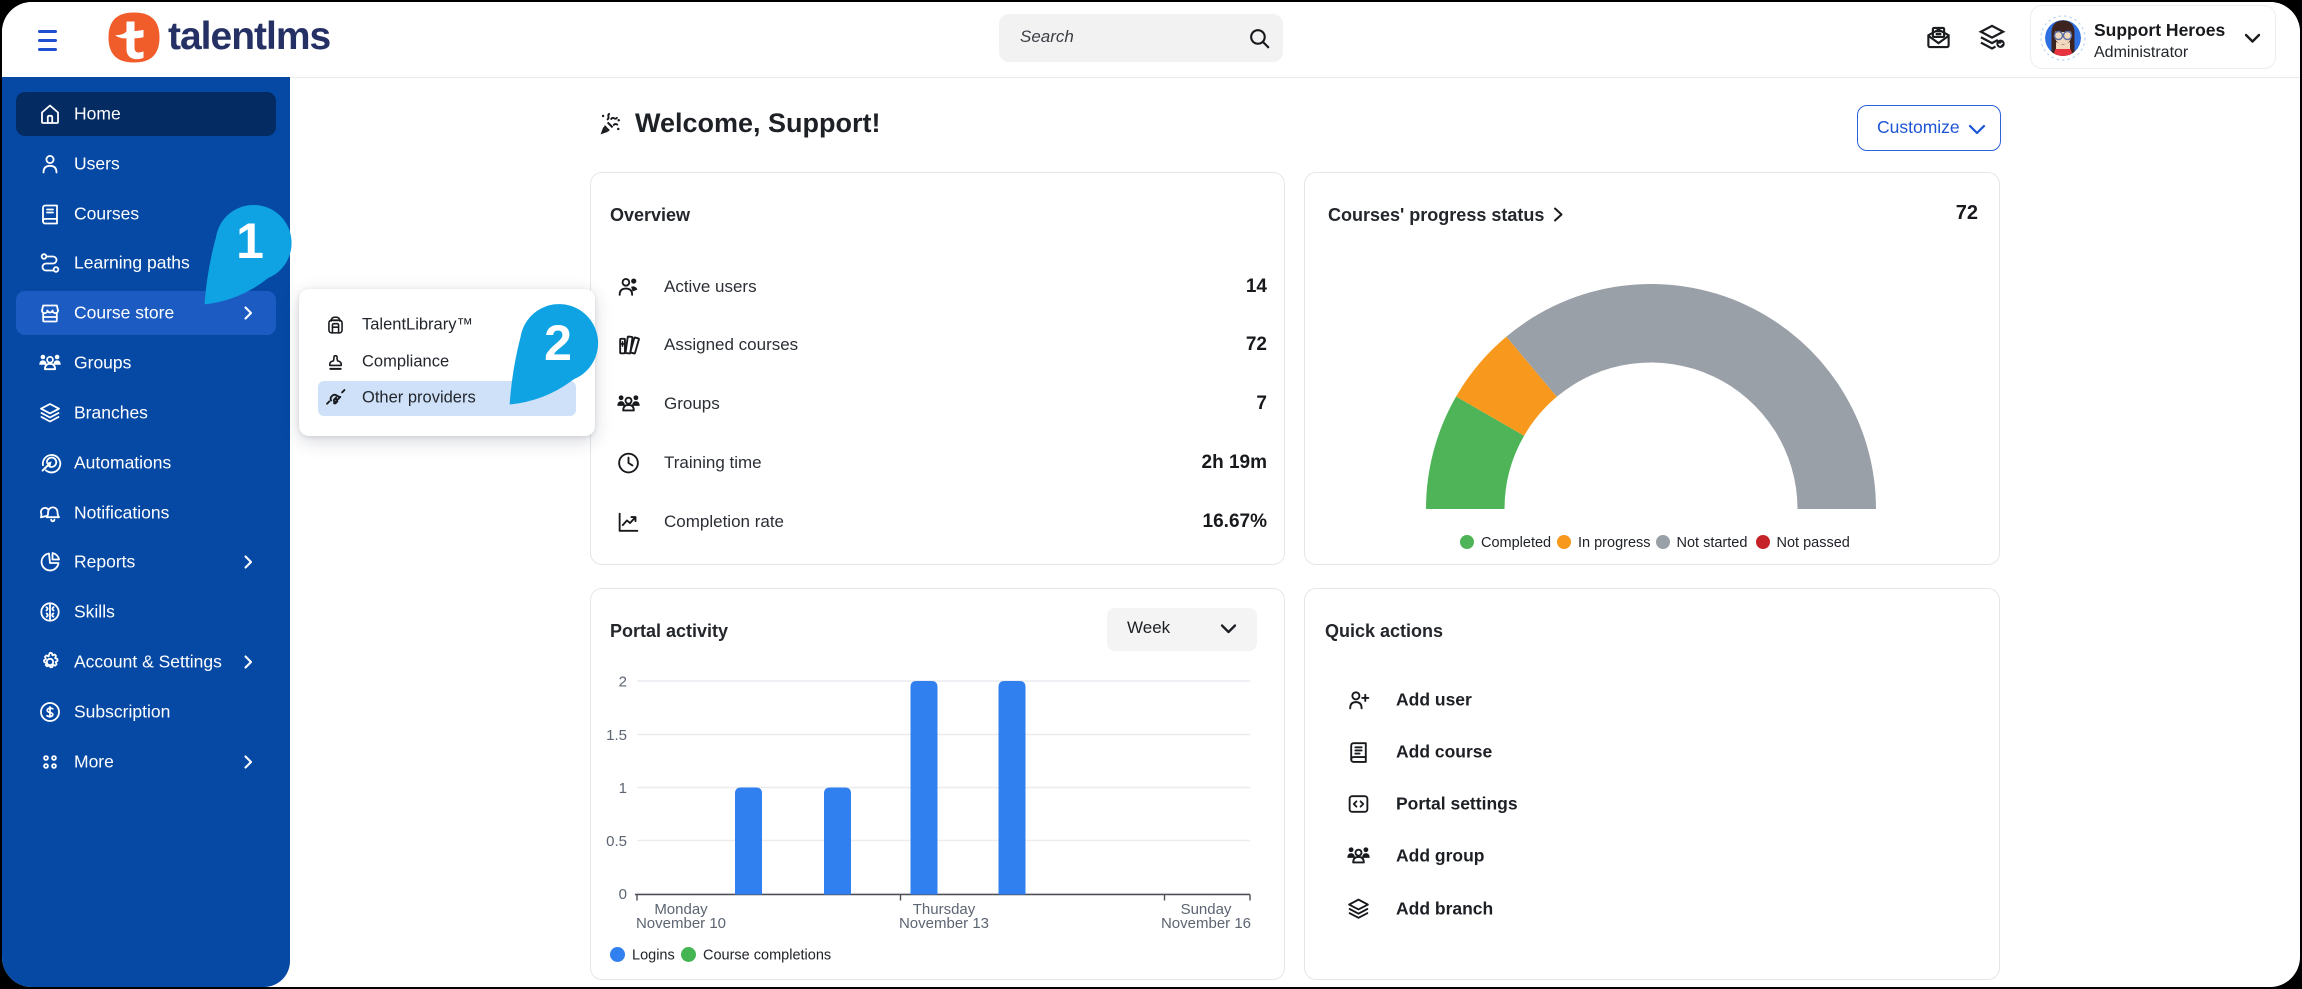 The width and height of the screenshot is (2302, 989). I want to click on svg-text: Thursday, so click(944, 909).